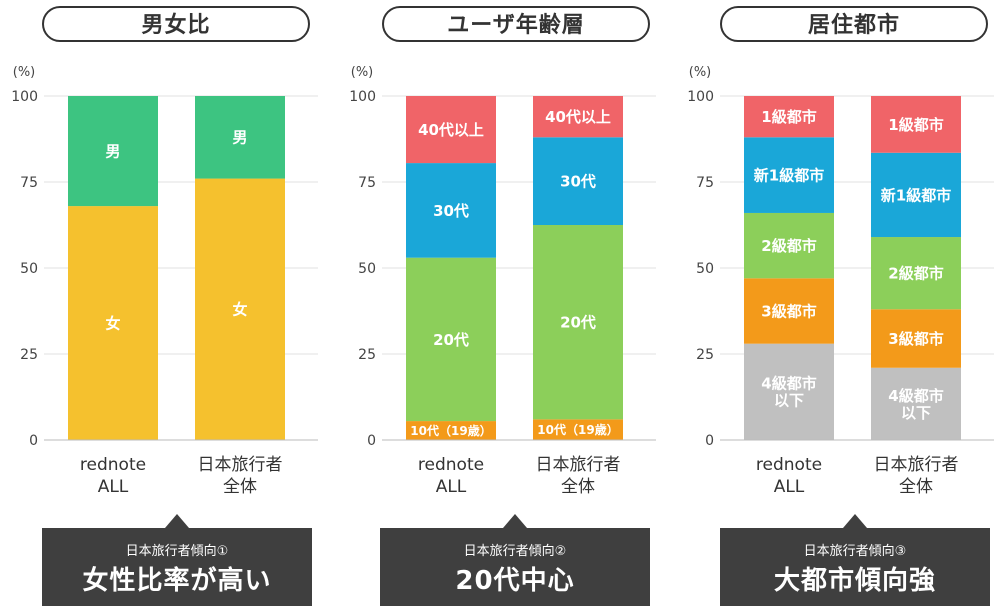 Image resolution: width=1000 pixels, height=615 pixels. What do you see at coordinates (854, 581) in the screenshot?
I see `insight-headline: 大都市傾向強` at bounding box center [854, 581].